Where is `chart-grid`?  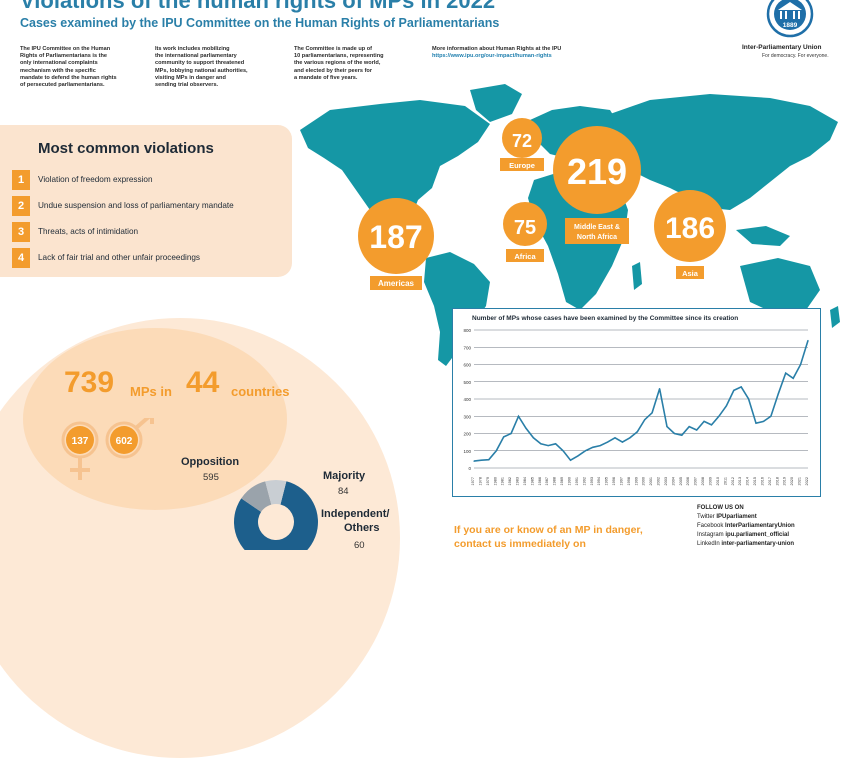
chart-grid is located at coordinates (641, 399).